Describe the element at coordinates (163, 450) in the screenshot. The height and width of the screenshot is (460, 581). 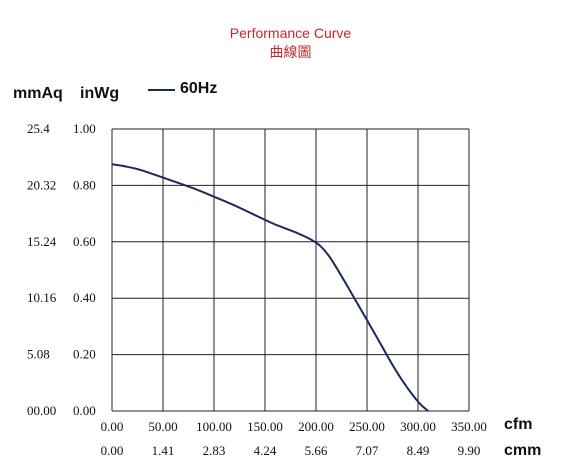
I see `x-tick-label-cmm: 1.41` at that location.